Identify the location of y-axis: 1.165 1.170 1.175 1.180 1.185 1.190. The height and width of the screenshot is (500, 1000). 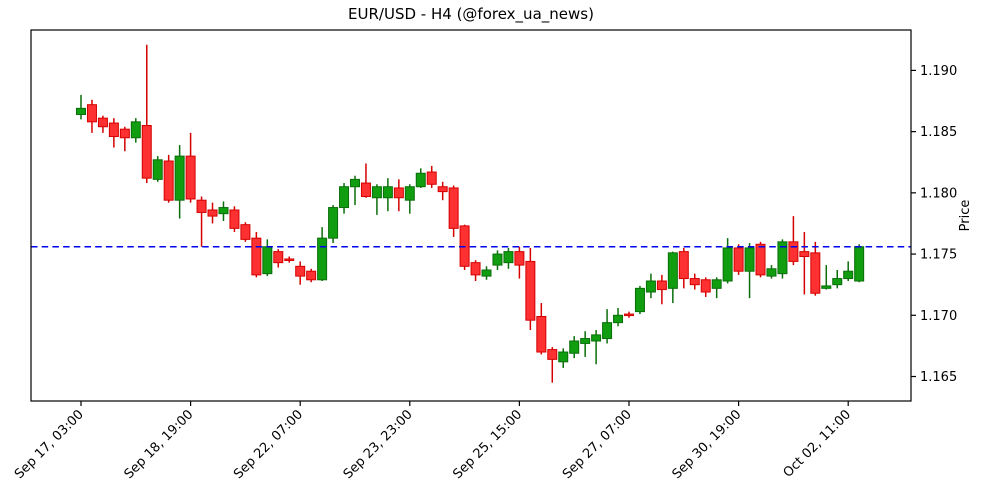
(934, 224).